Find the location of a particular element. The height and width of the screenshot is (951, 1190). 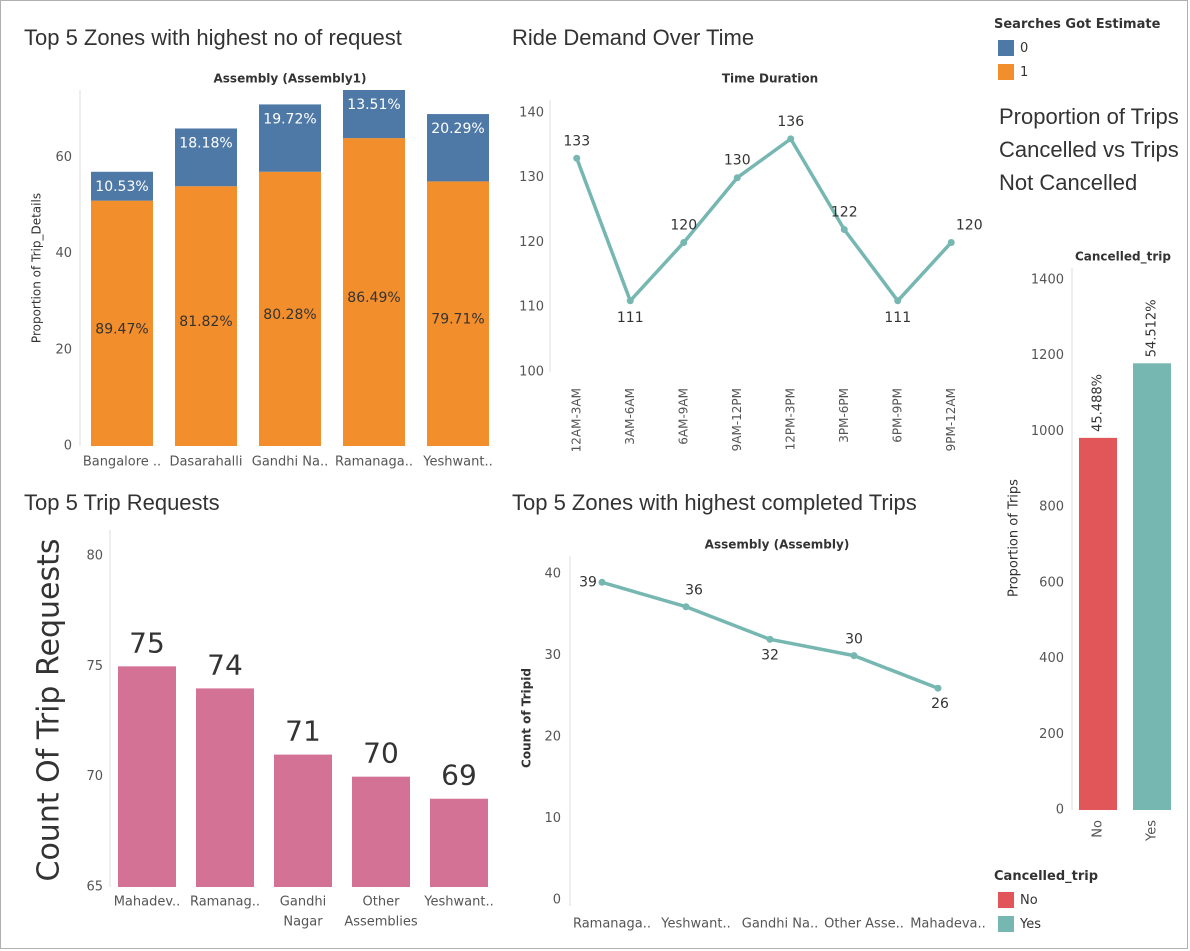

cancelled-y-tick: 1000 is located at coordinates (1047, 431).